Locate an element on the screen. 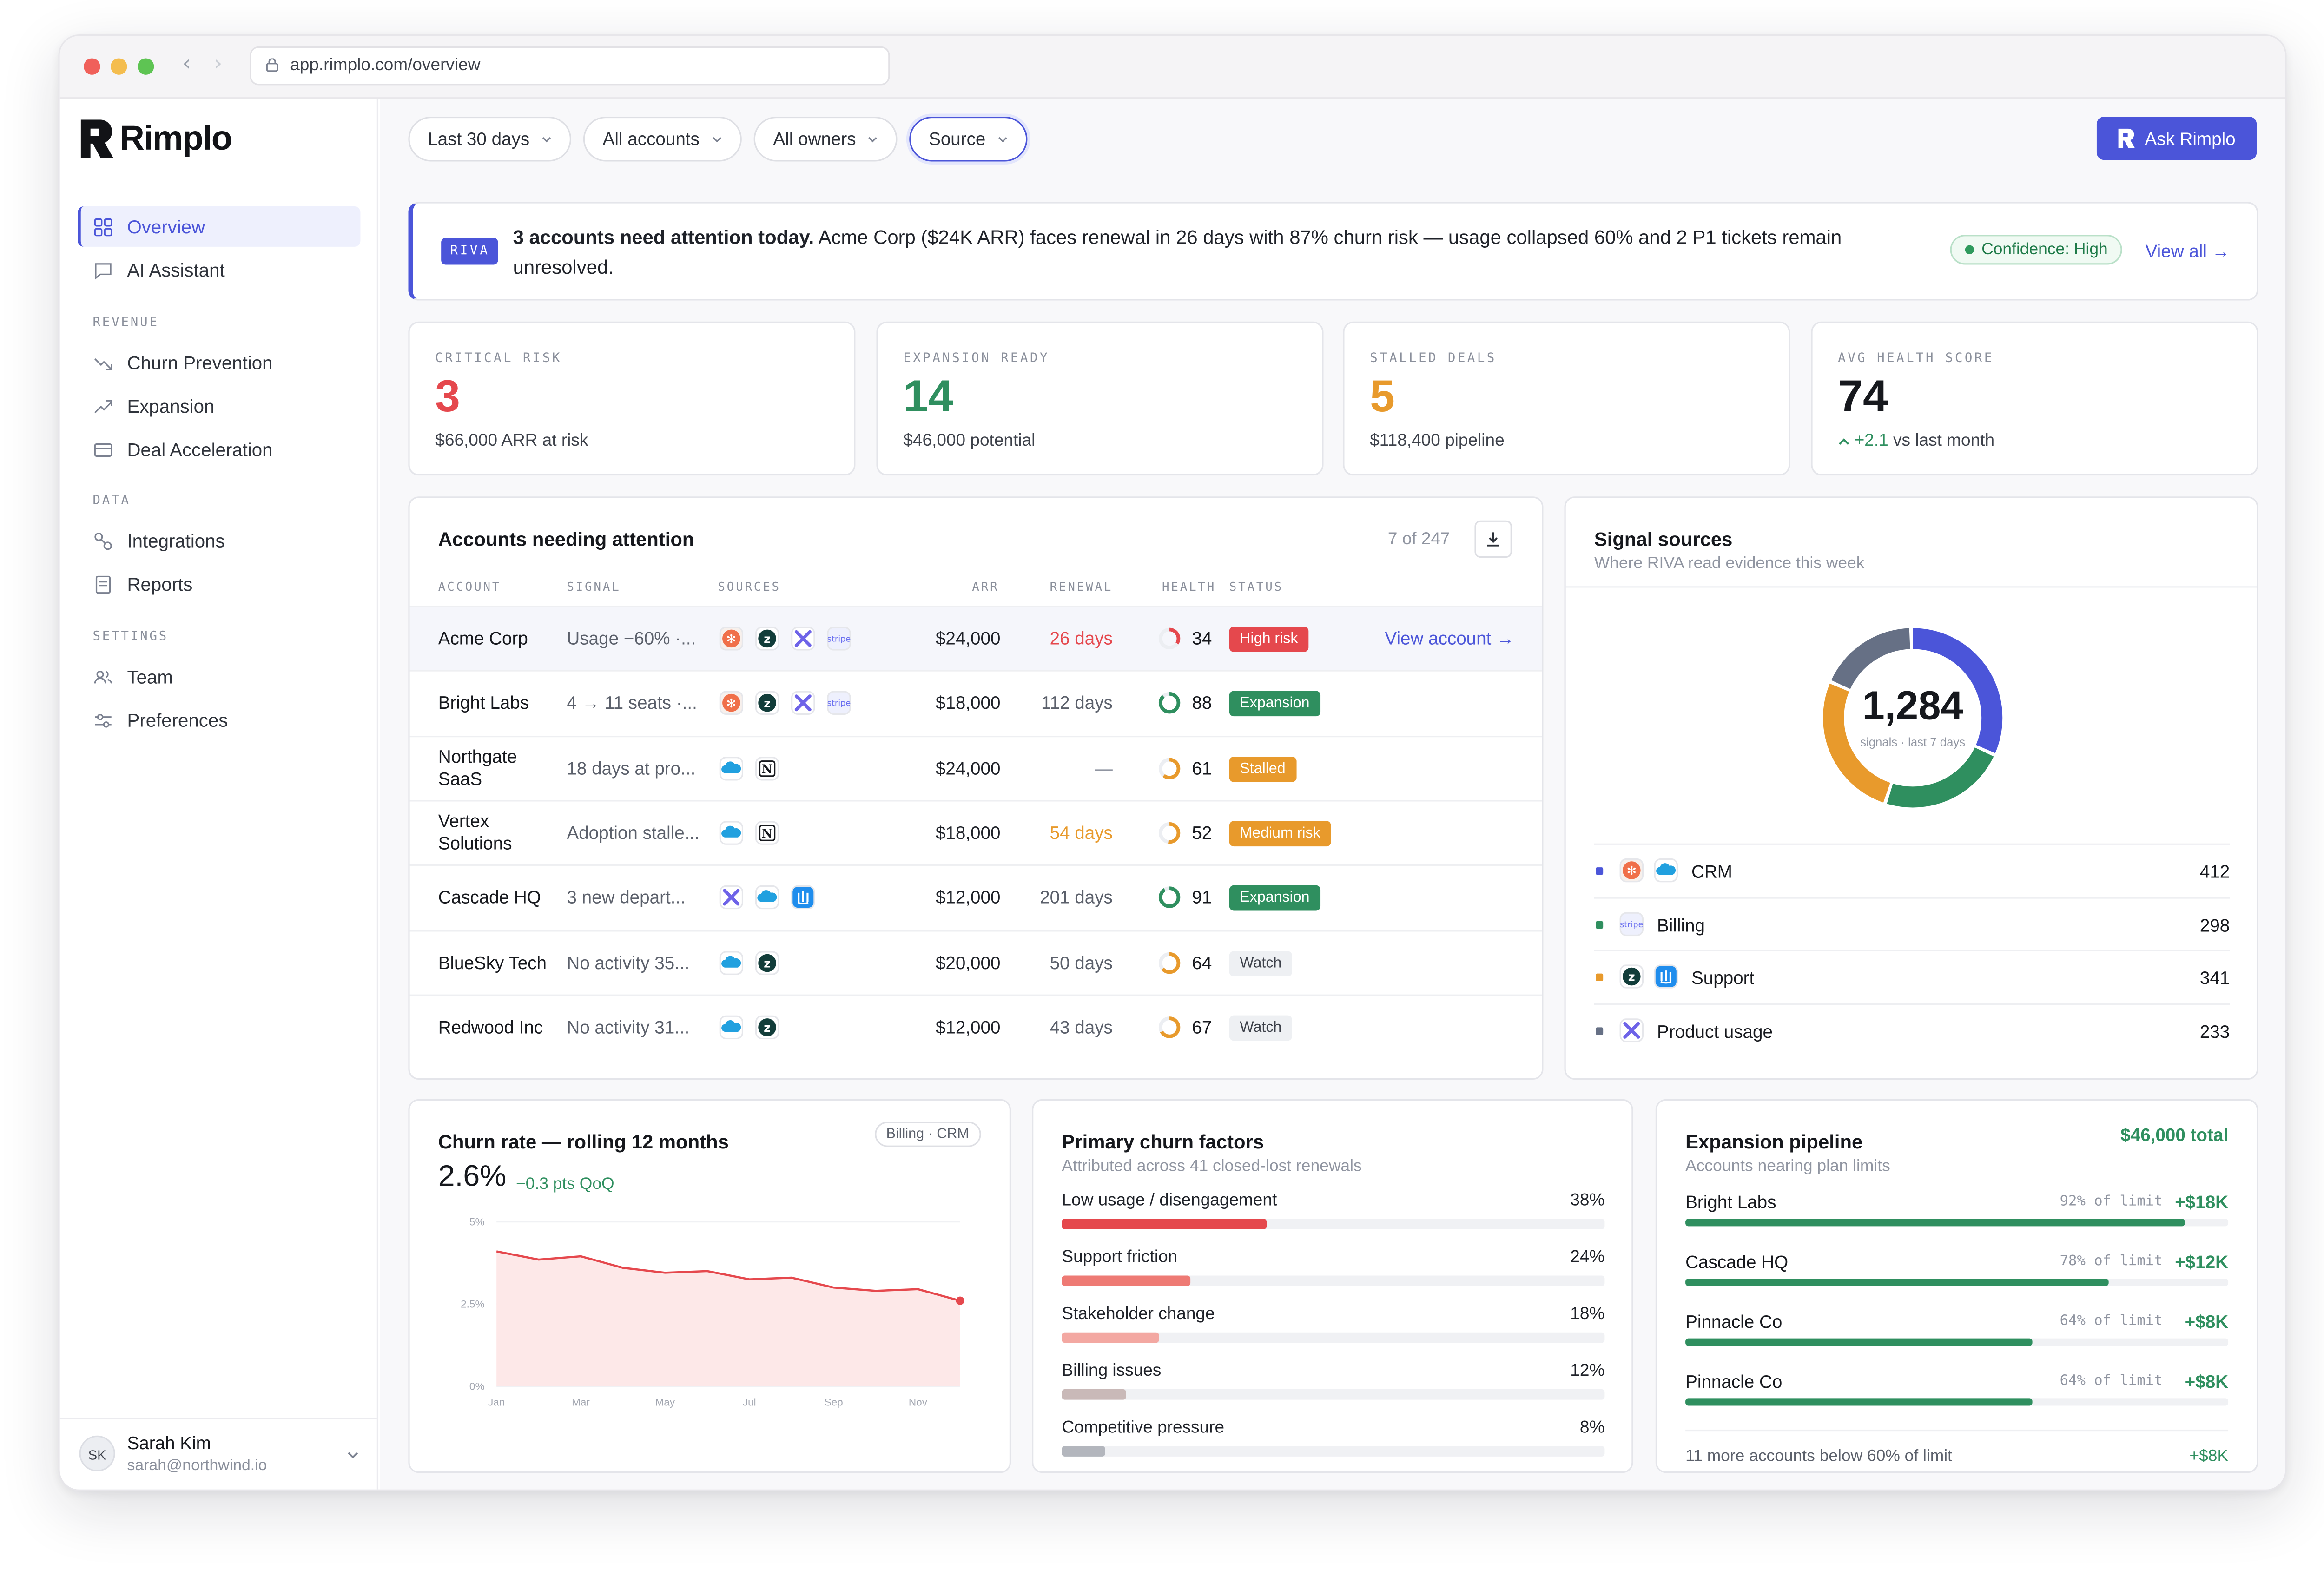 The width and height of the screenshot is (2324, 1590). legend-item: Product usage 233 is located at coordinates (1912, 1029).